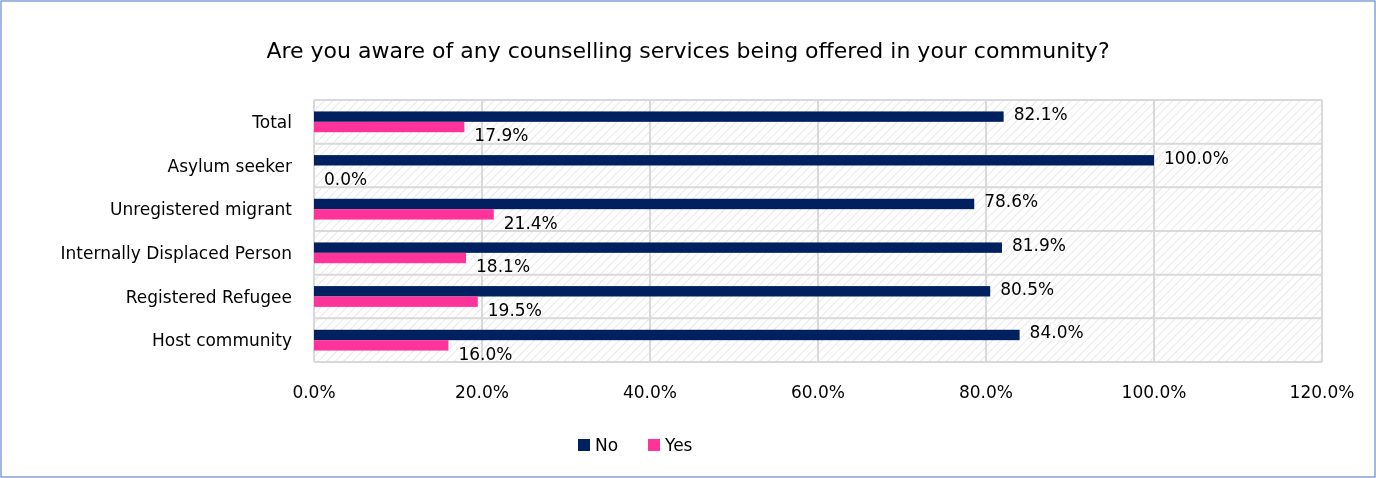  What do you see at coordinates (314, 392) in the screenshot?
I see `x-tick-label: 0.0%` at bounding box center [314, 392].